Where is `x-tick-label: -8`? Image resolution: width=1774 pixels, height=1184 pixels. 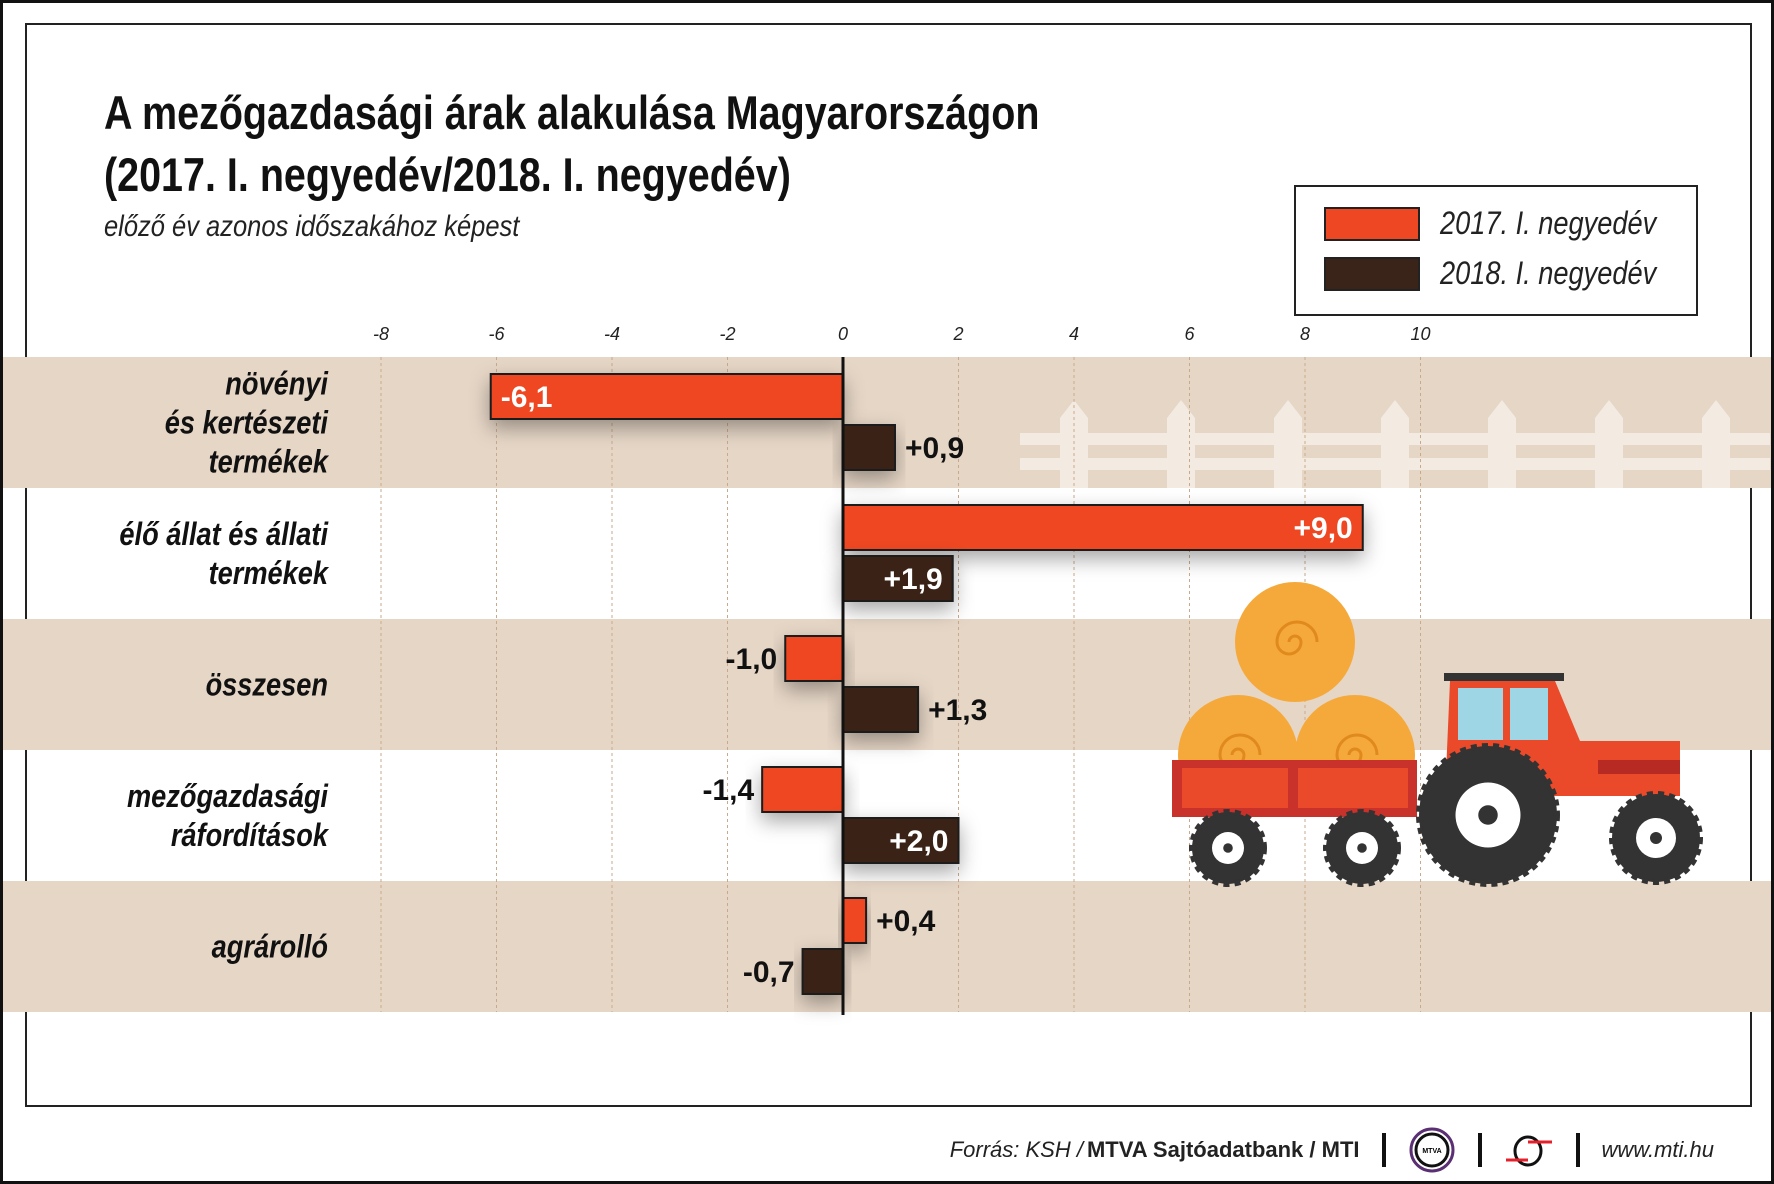 x-tick-label: -8 is located at coordinates (381, 334).